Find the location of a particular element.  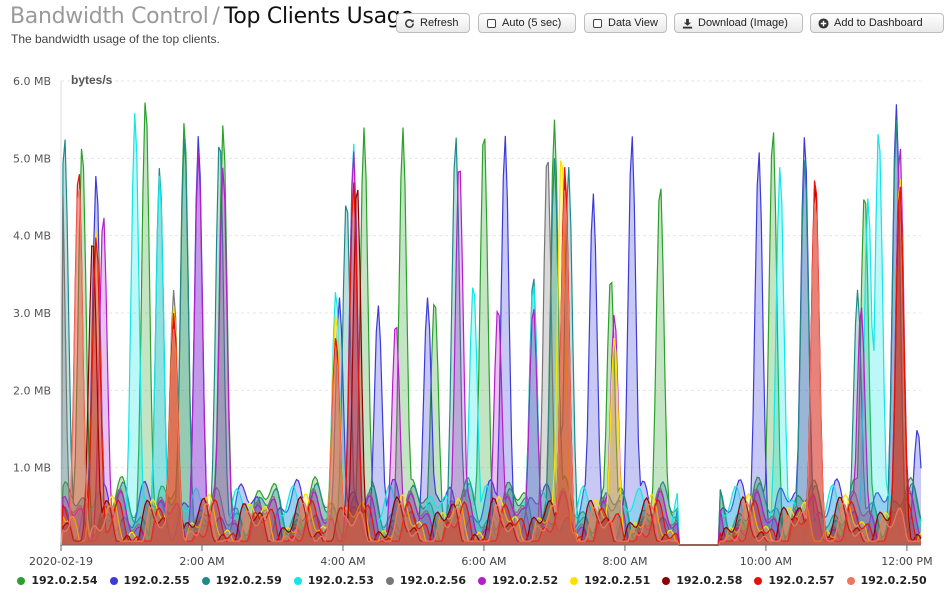

legend-item: 192.0.2.55 is located at coordinates (149, 580).